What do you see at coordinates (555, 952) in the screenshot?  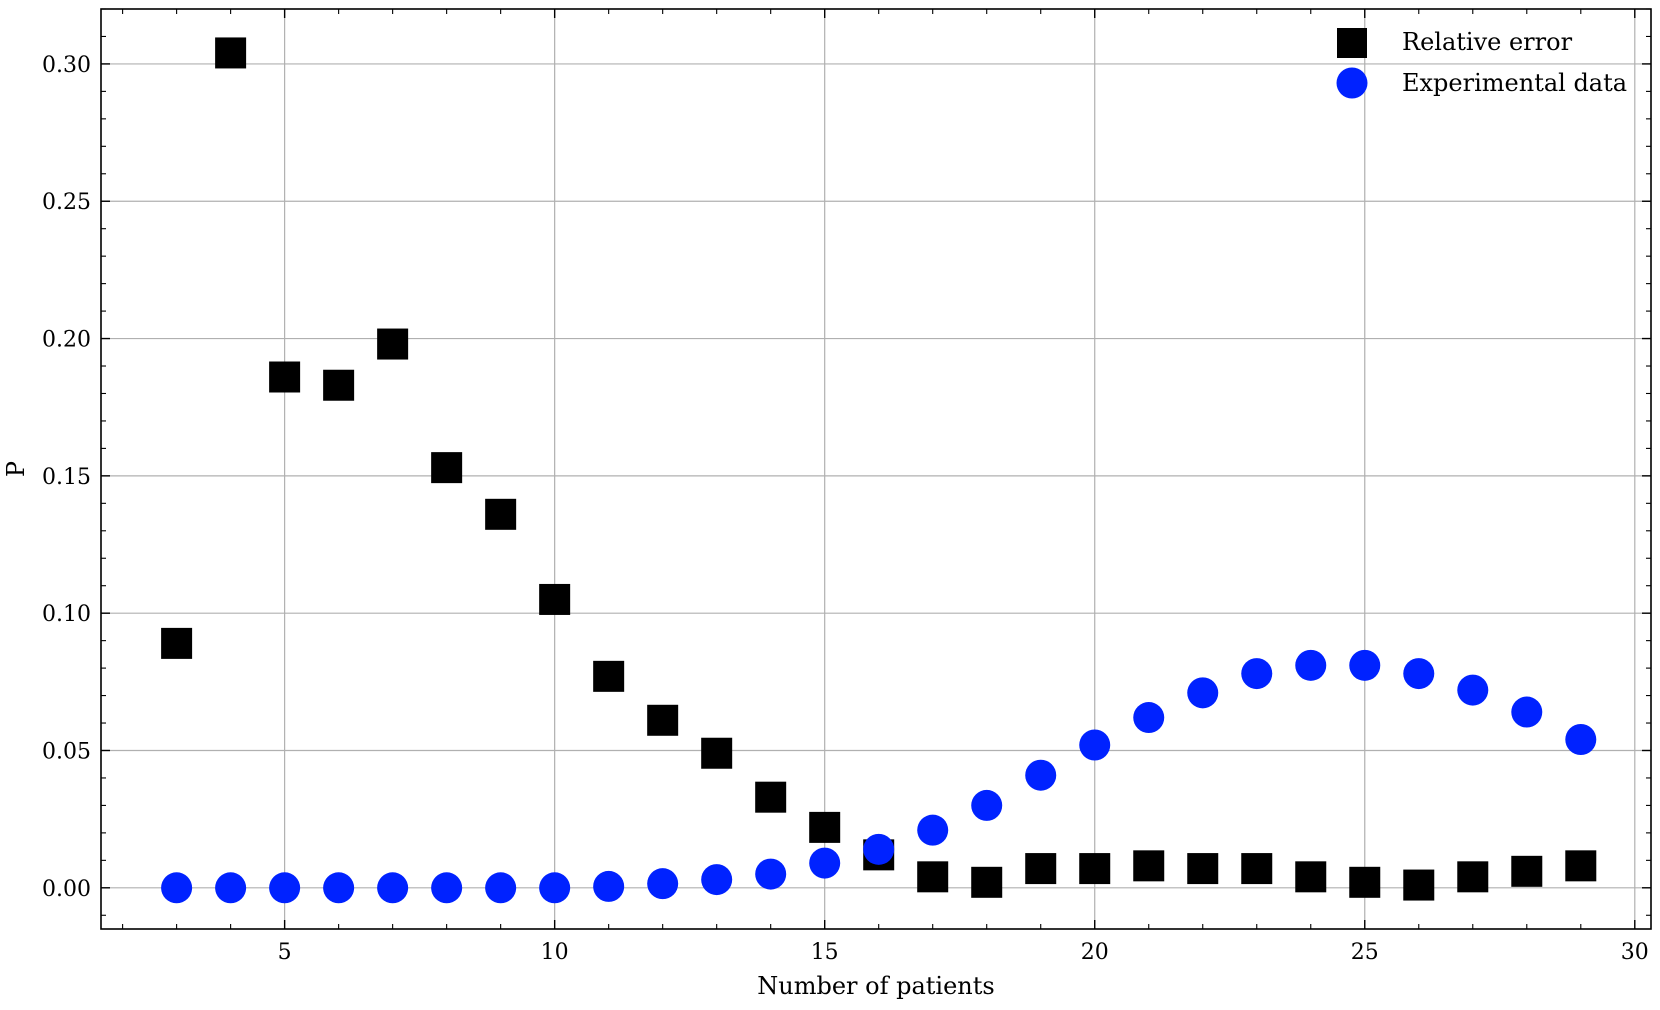 I see `x-tick-label: 10` at bounding box center [555, 952].